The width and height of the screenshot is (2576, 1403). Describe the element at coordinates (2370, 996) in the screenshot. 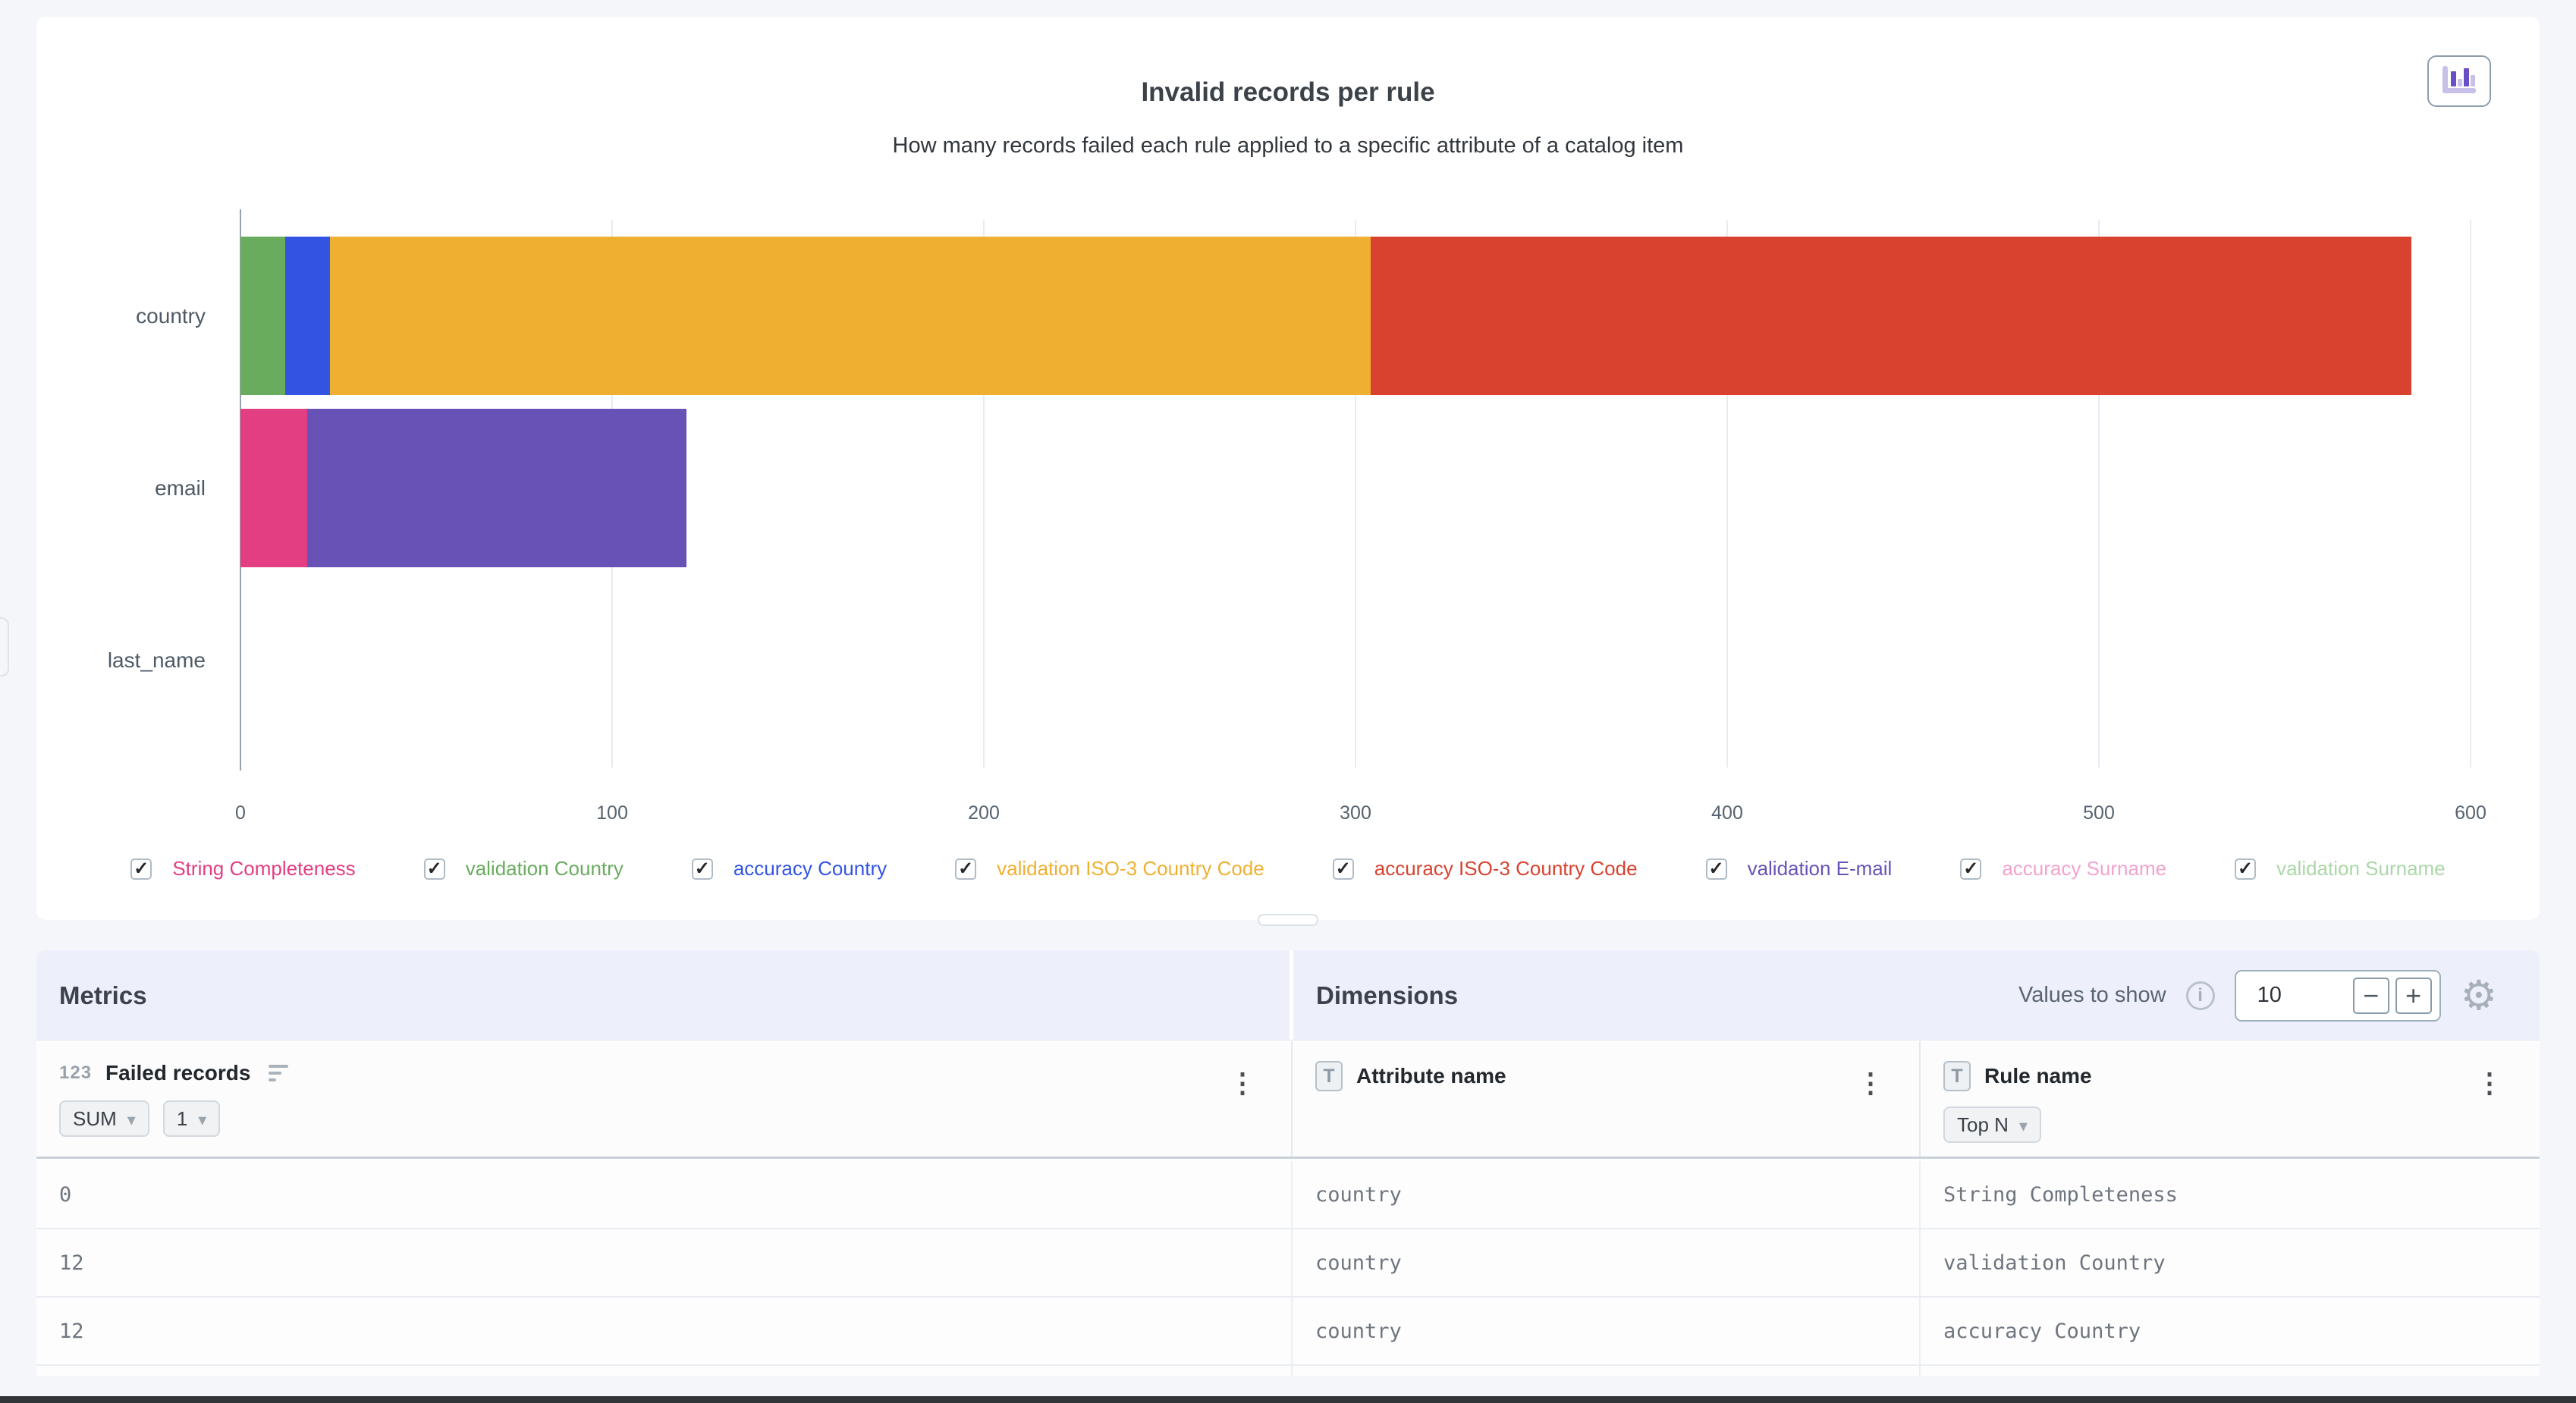

I see `decrement-button` at that location.